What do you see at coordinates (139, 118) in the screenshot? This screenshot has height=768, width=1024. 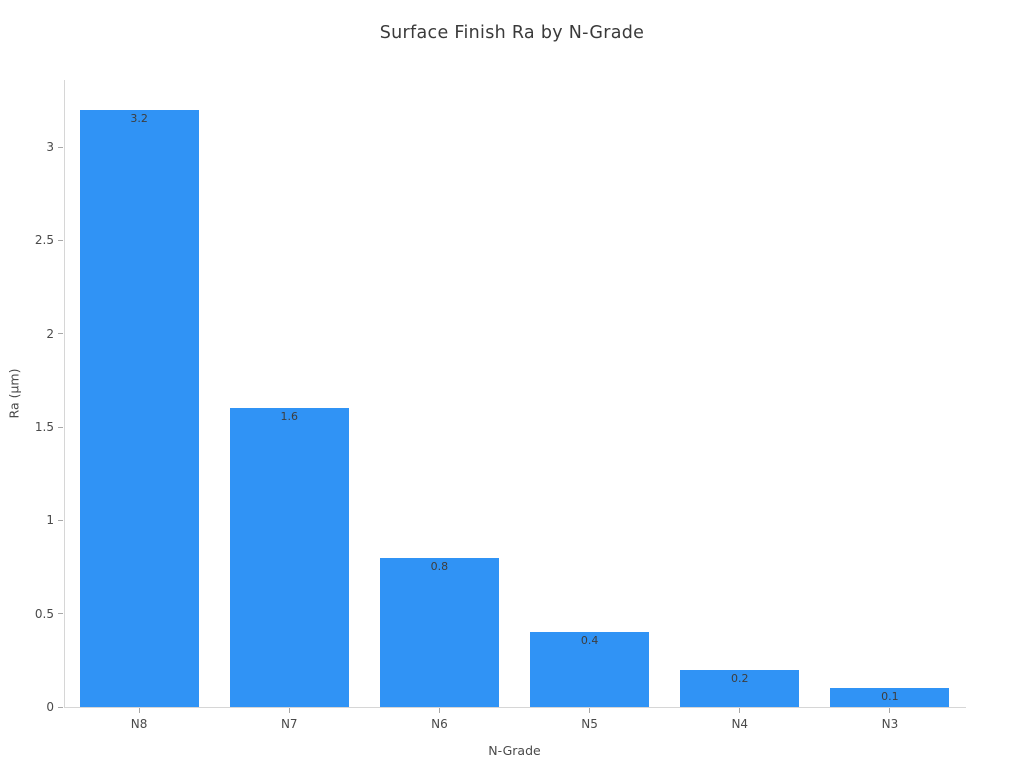 I see `bar-value-label: 3.2` at bounding box center [139, 118].